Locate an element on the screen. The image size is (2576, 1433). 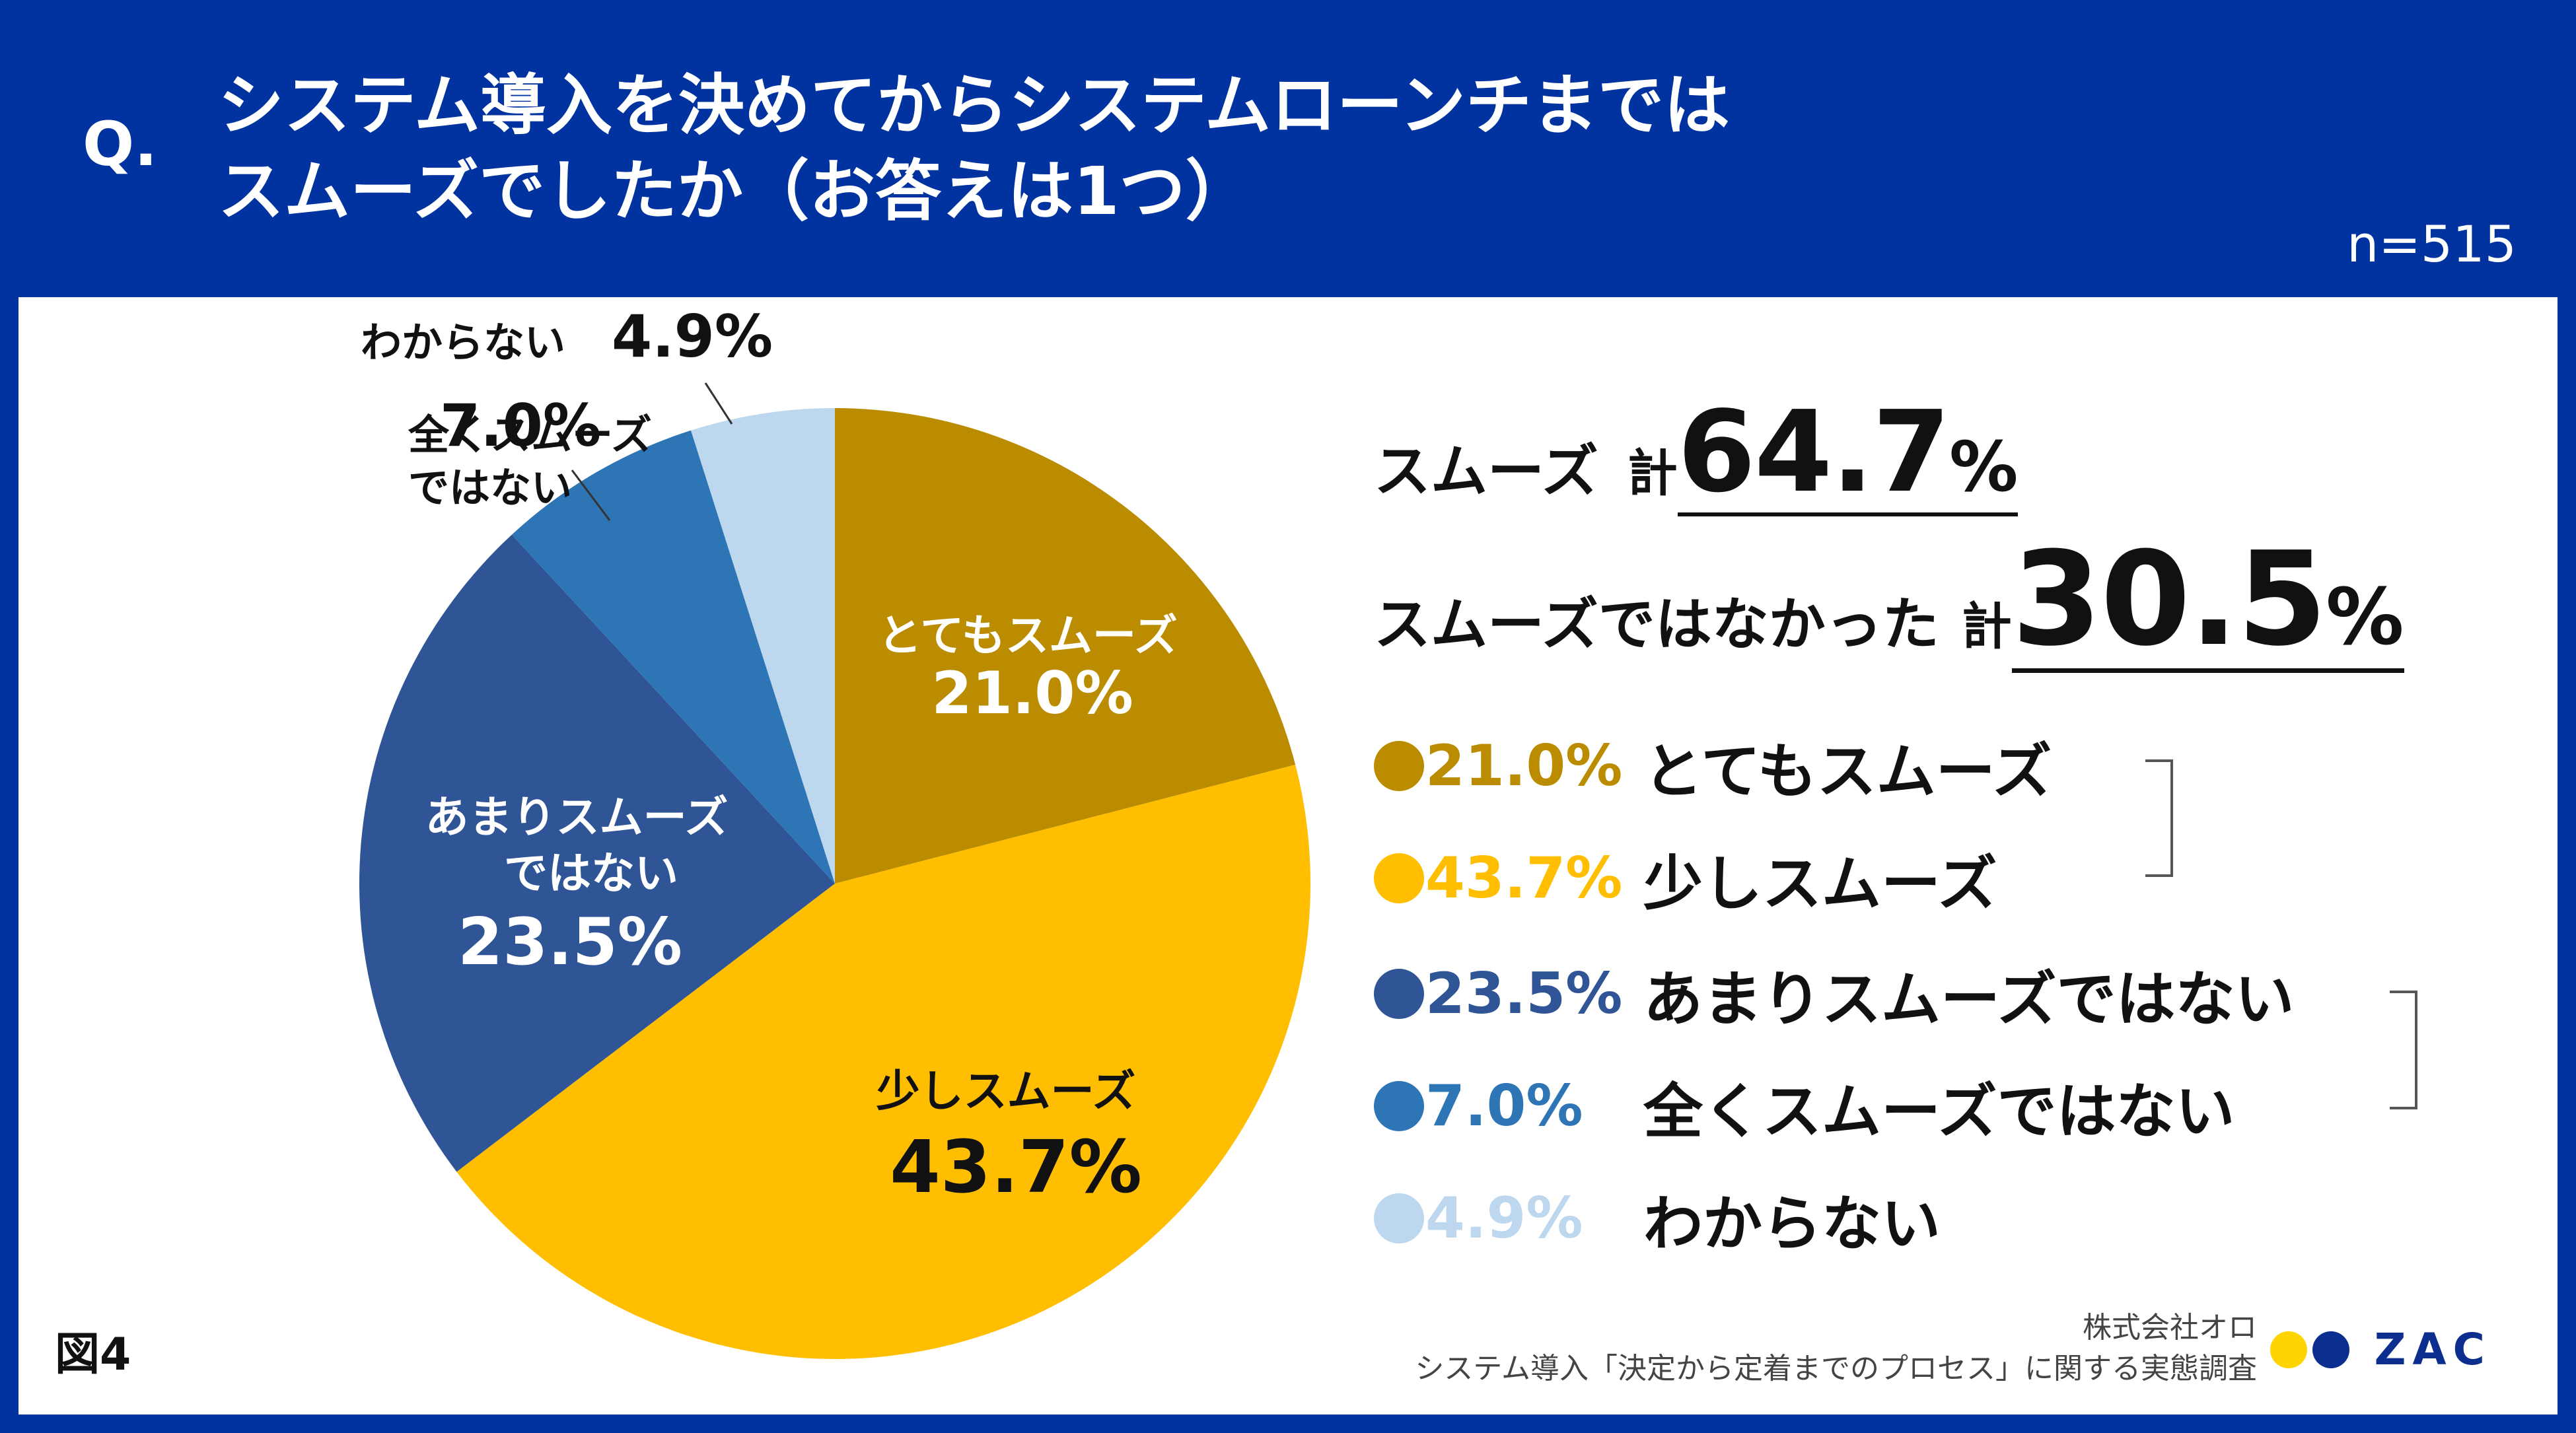
summary-smooth-label: スムーズ is located at coordinates (1486, 471).